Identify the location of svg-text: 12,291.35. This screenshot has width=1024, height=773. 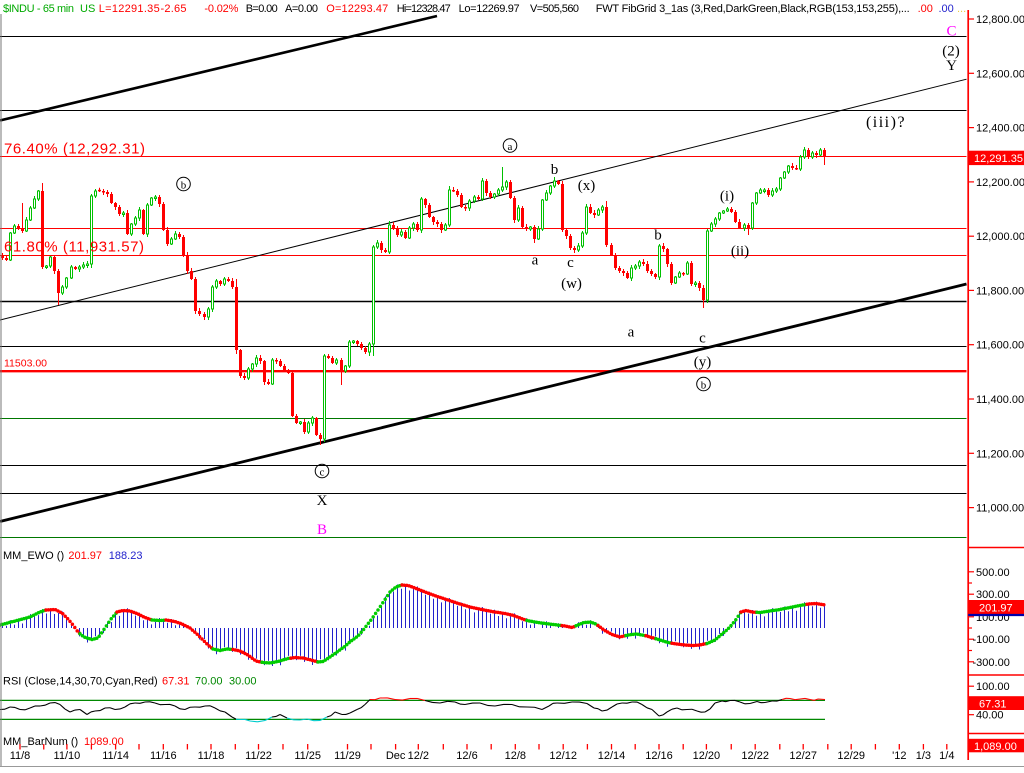
(998, 159).